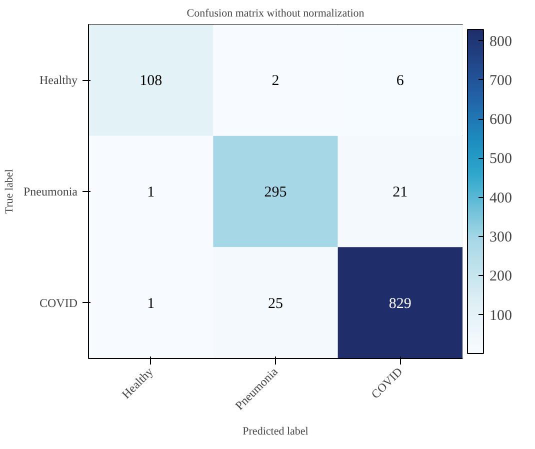 The image size is (535, 449). What do you see at coordinates (59, 303) in the screenshot?
I see `y-tick-label: COVID` at bounding box center [59, 303].